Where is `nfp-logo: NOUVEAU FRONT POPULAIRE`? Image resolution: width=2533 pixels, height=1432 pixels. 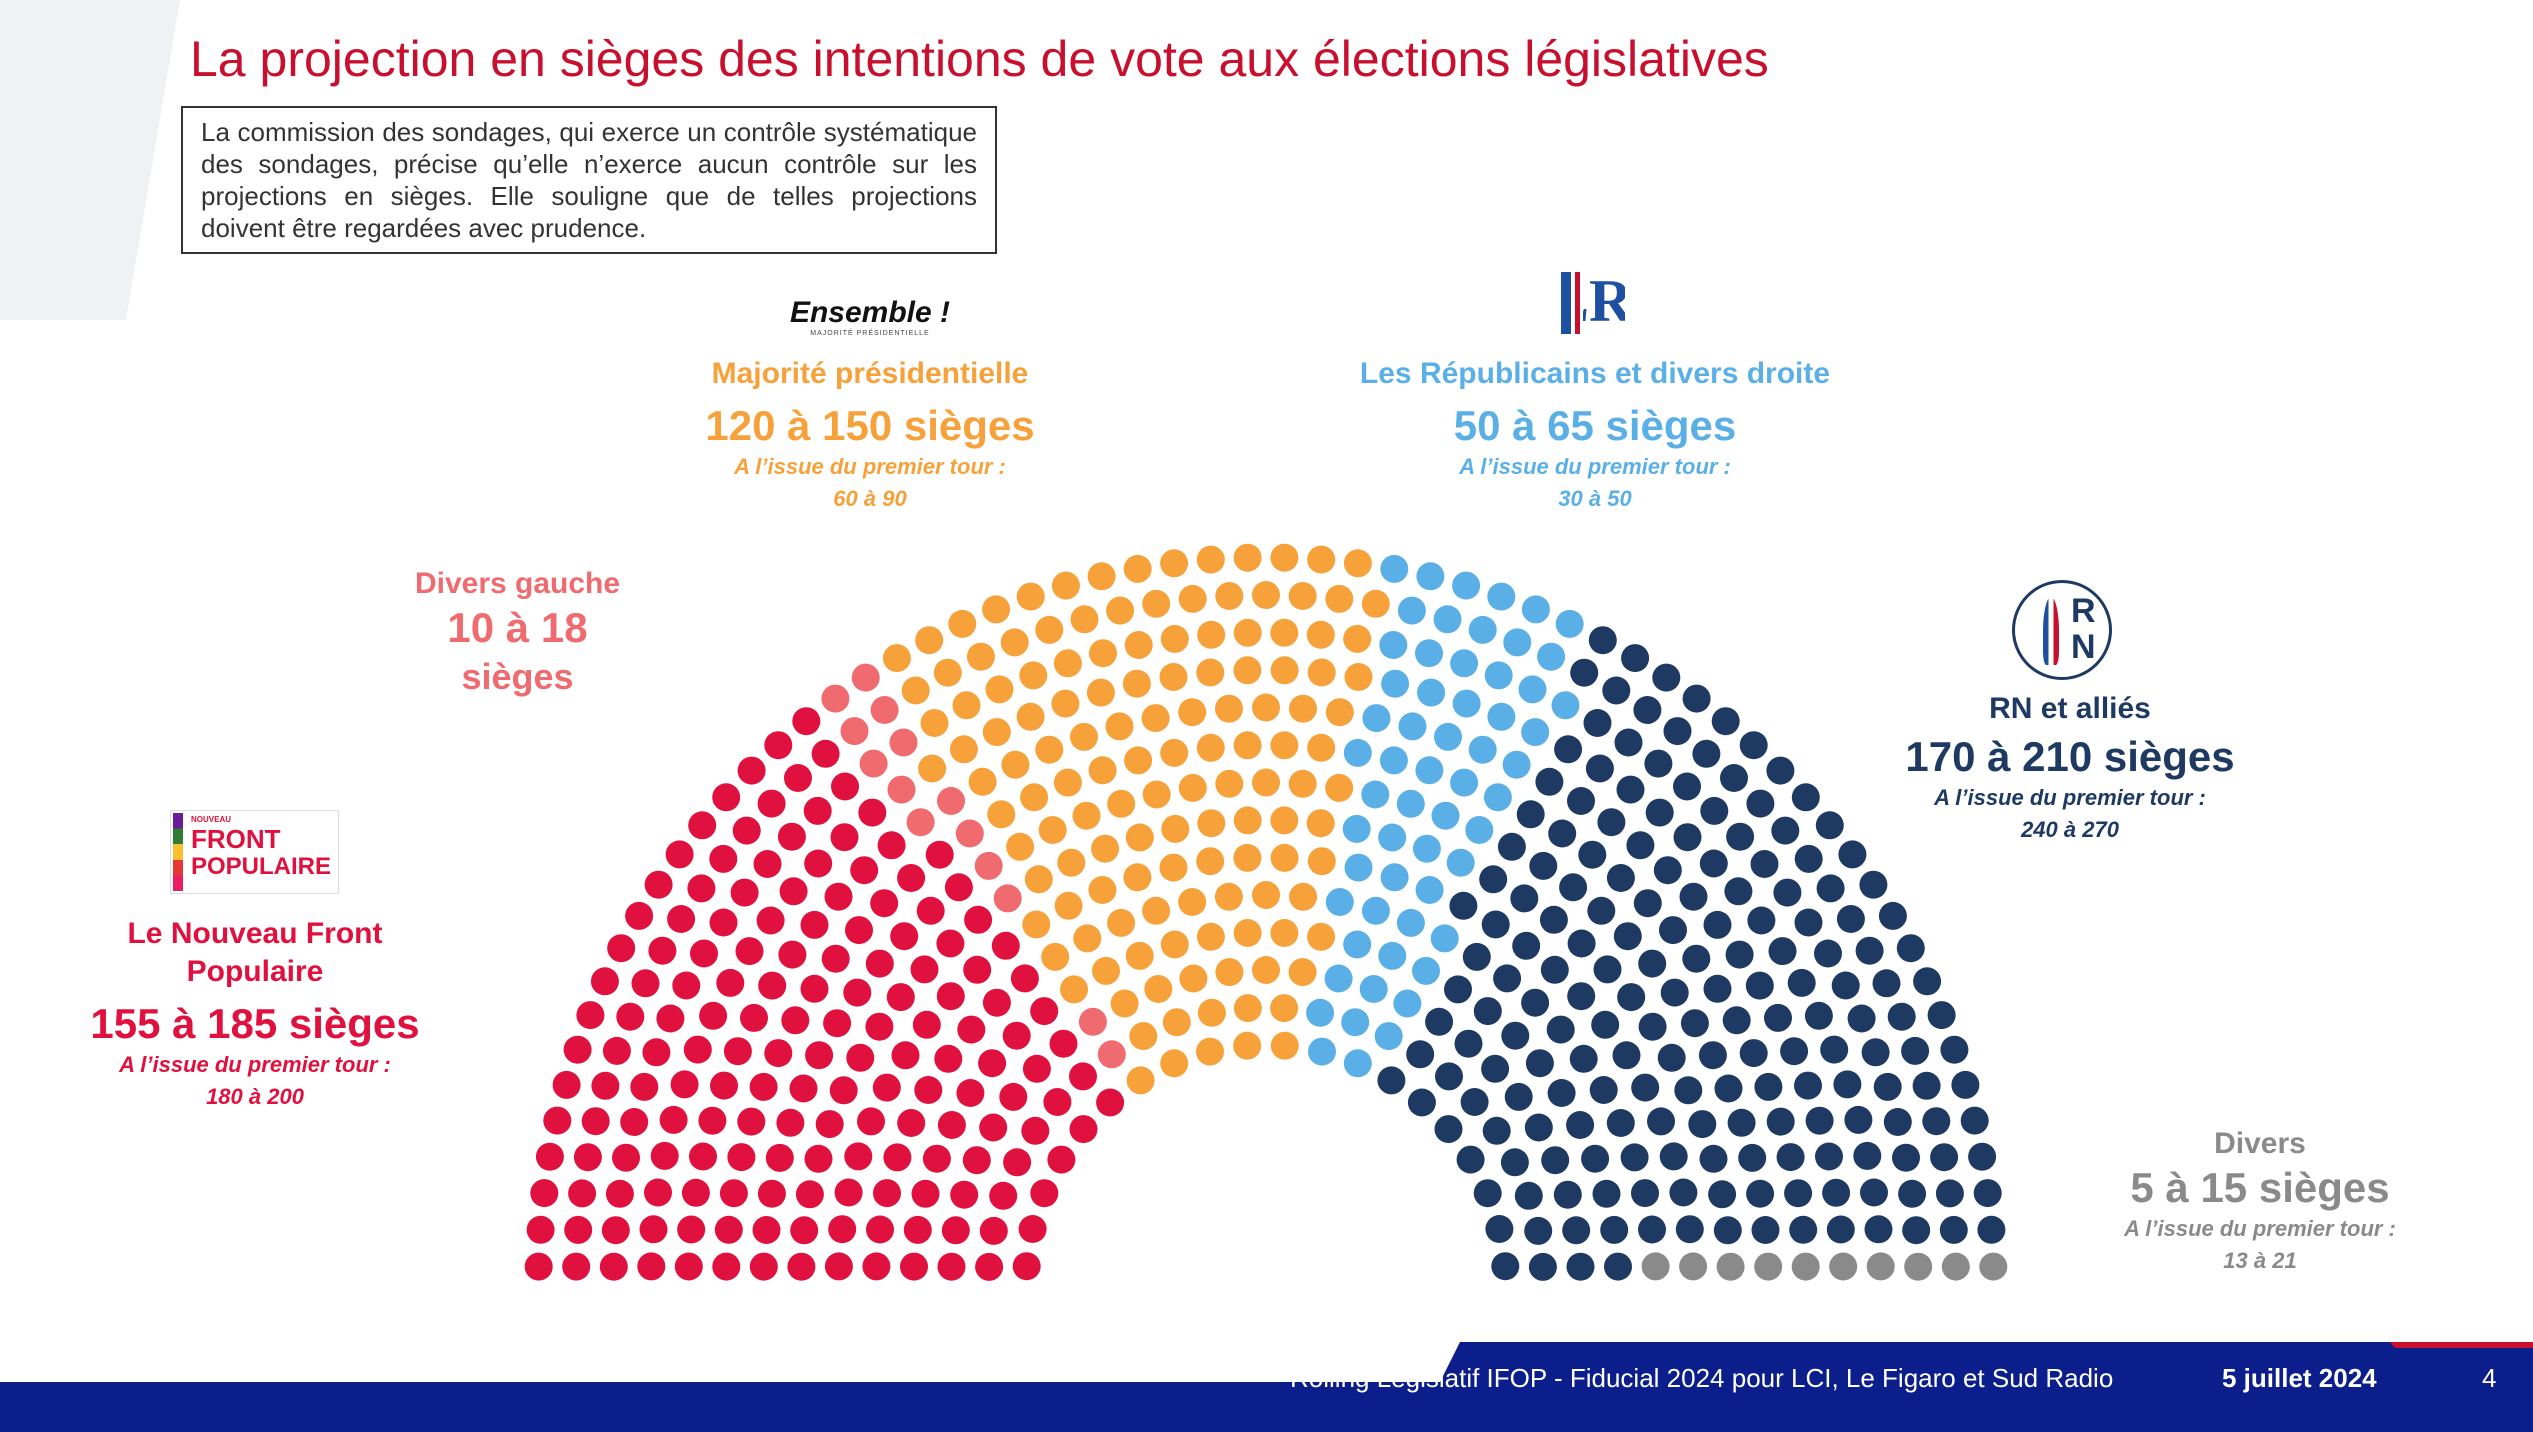
nfp-logo: NOUVEAU FRONT POPULAIRE is located at coordinates (254, 852).